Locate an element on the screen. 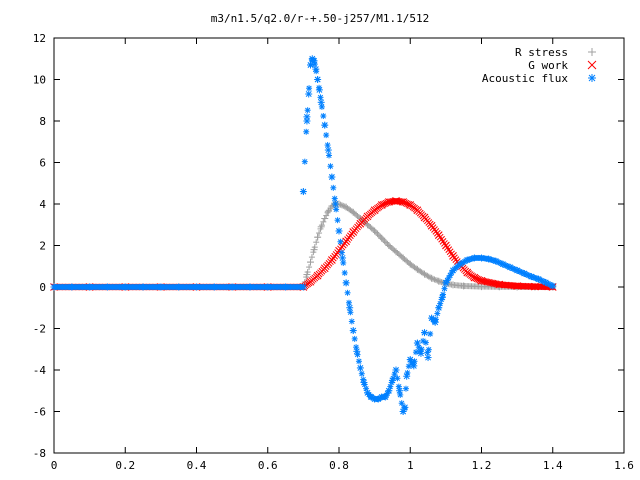 This screenshot has width=640, height=480. legend-label: Acoustic flux is located at coordinates (525, 78).